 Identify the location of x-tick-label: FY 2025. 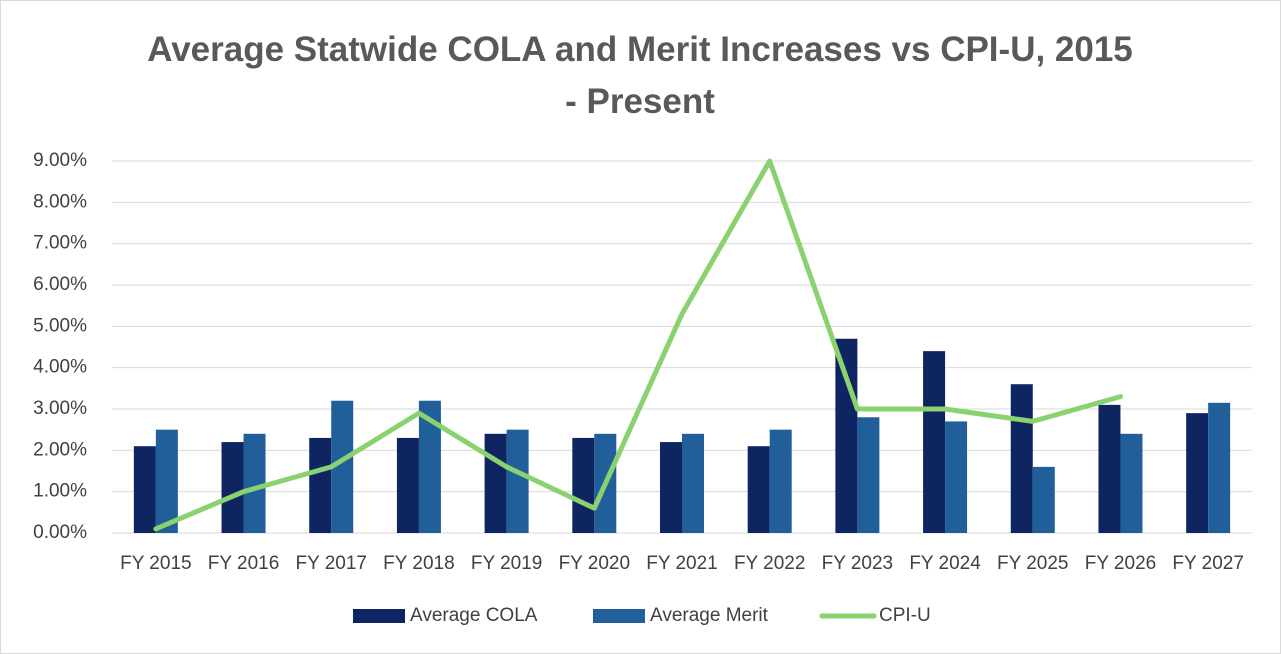
(1032, 563).